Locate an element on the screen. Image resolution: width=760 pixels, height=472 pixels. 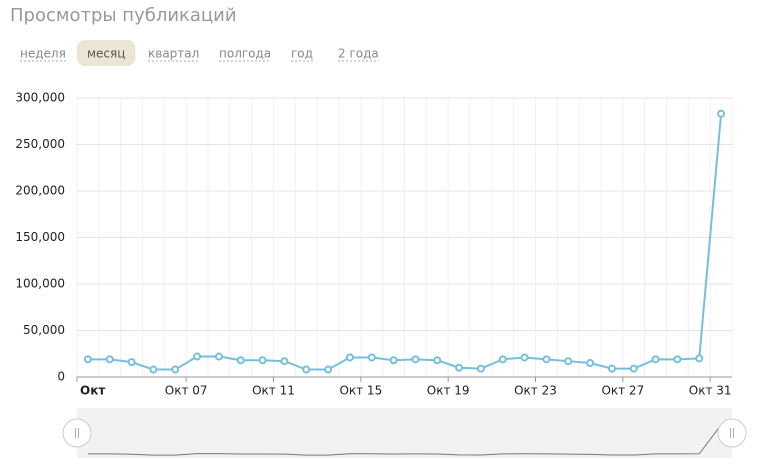
tab: неделя is located at coordinates (43, 54).